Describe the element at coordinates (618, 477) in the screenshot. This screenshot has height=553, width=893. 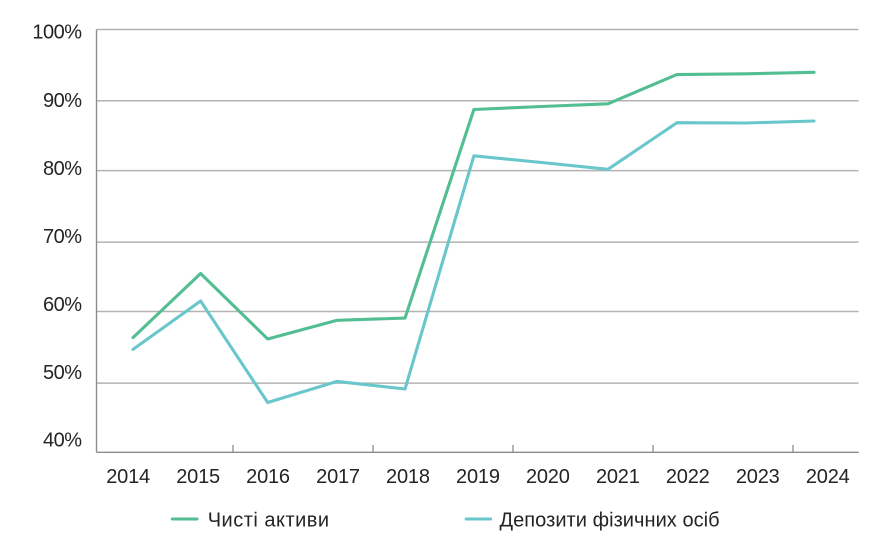
I see `svg-text: 2021` at that location.